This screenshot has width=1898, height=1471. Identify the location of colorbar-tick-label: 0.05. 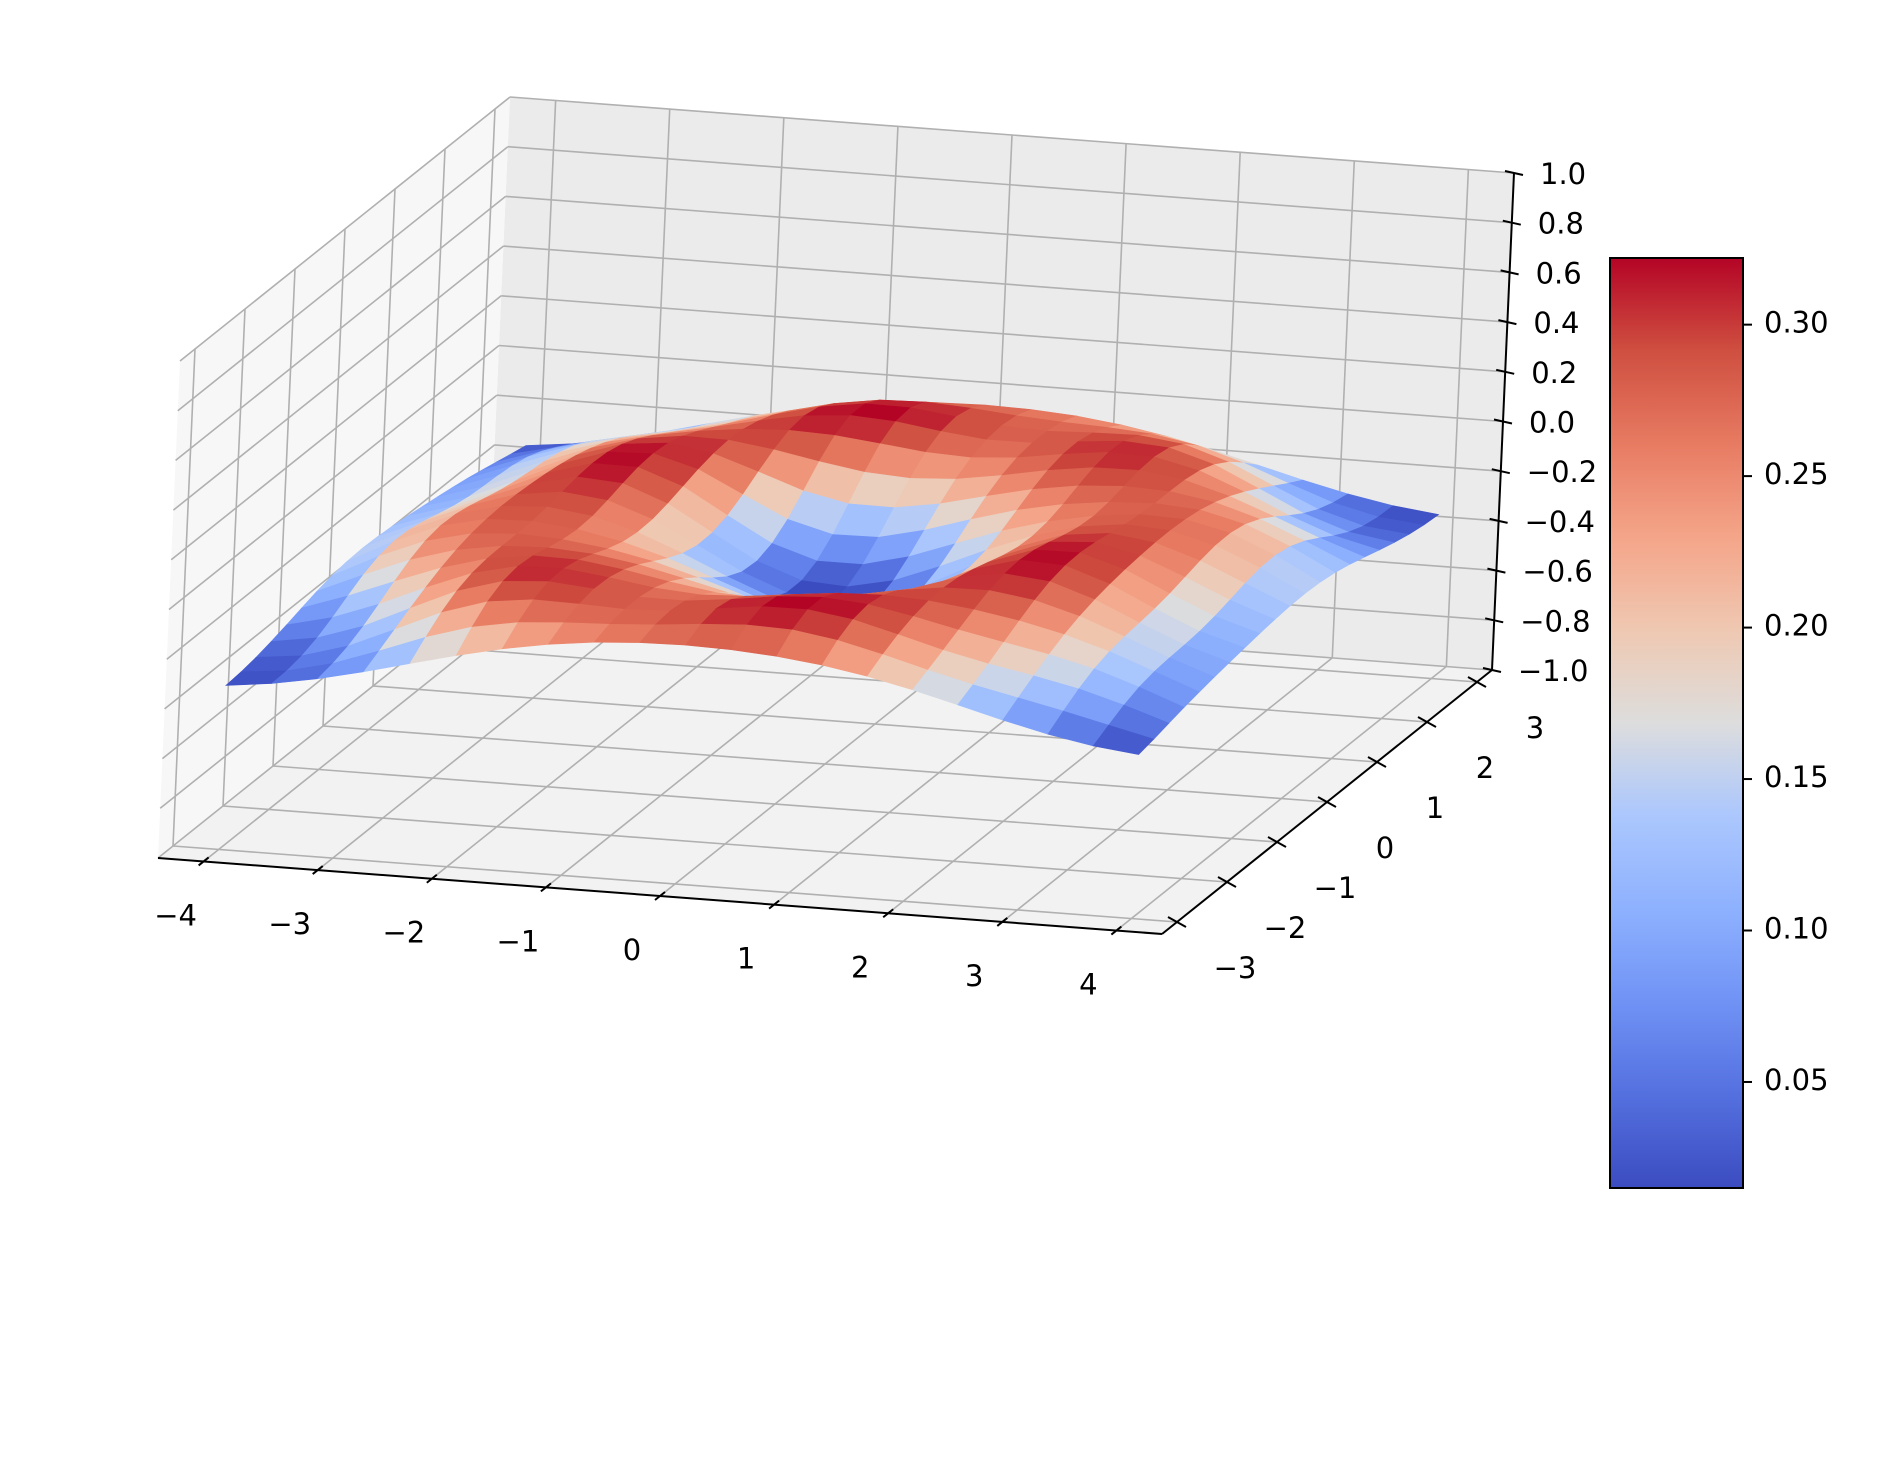
(1796, 1080).